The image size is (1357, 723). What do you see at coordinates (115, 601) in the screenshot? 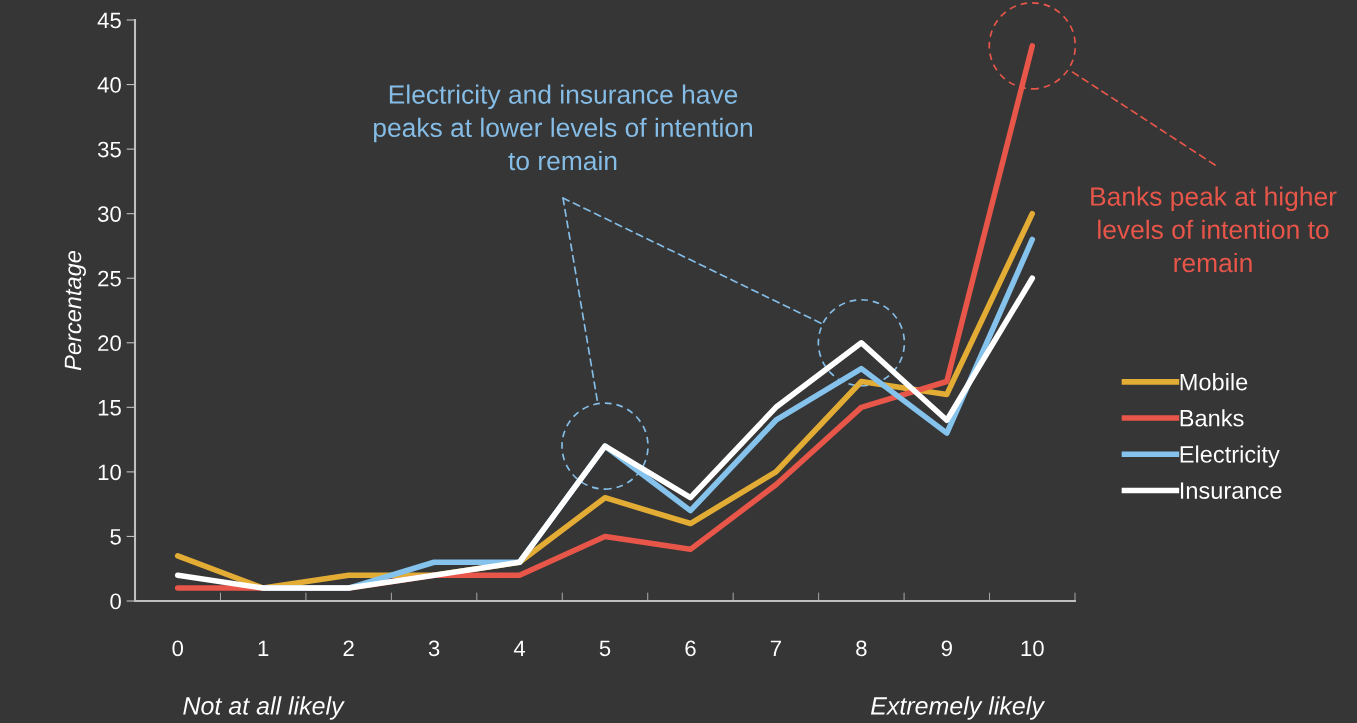
I see `y-tick-label: 0` at bounding box center [115, 601].